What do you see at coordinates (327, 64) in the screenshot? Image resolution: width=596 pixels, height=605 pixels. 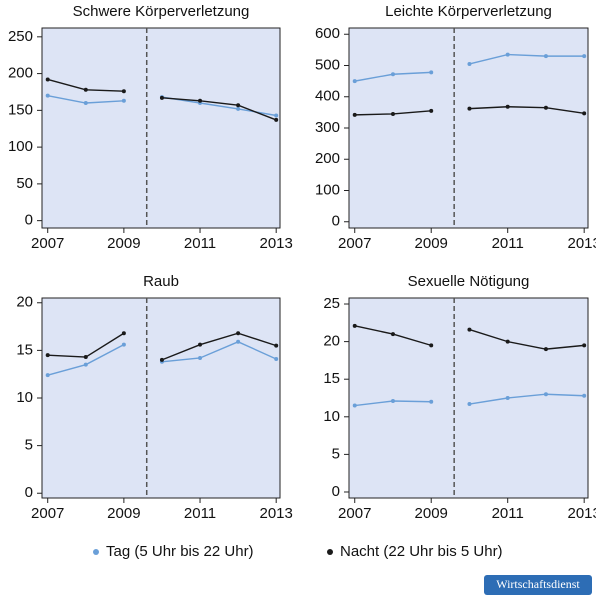 I see `y-tick-label: 500` at bounding box center [327, 64].